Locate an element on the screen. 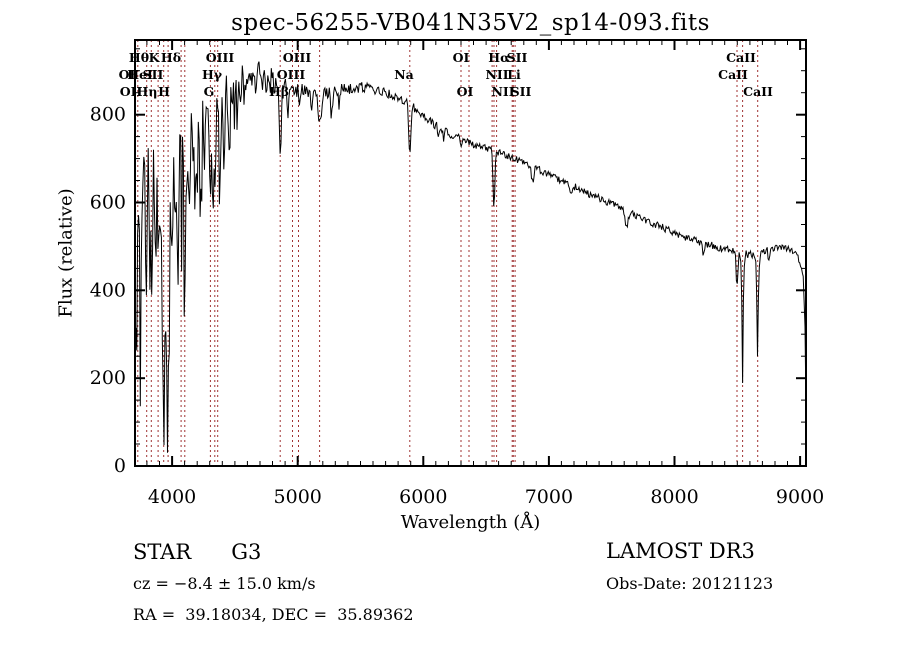 This screenshot has height=649, width=900. x-axis-label: Wavelength (Å) is located at coordinates (470, 522).